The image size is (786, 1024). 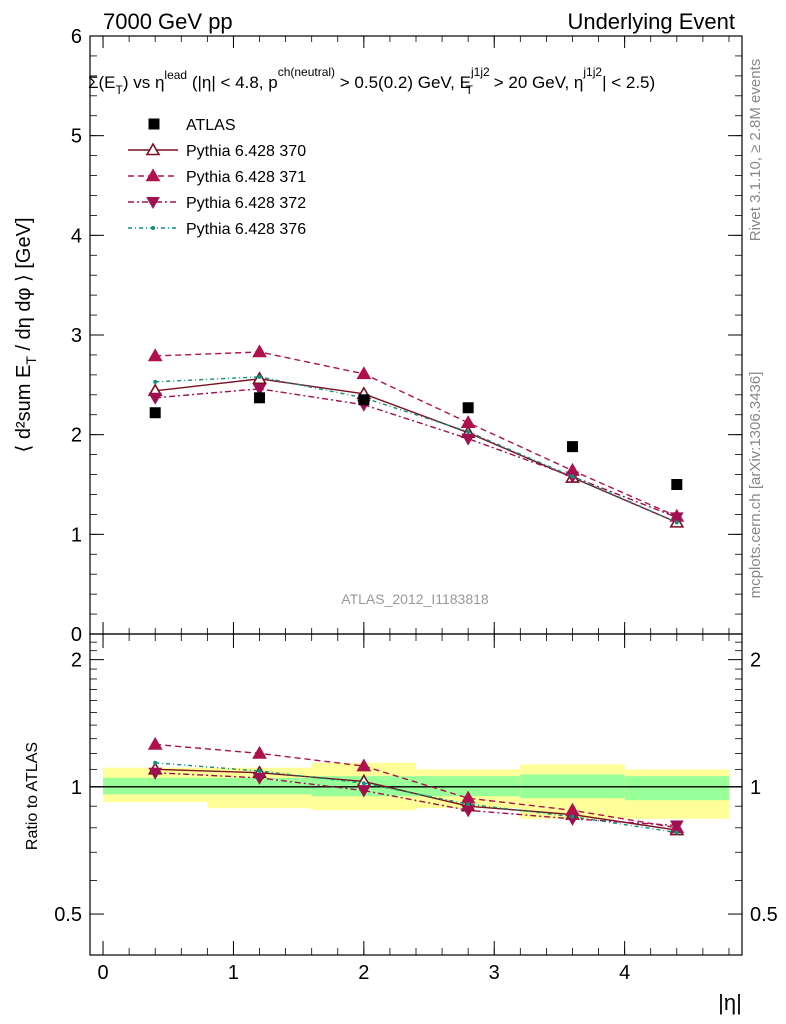 What do you see at coordinates (153, 149) in the screenshot?
I see `legend-marker-py370` at bounding box center [153, 149].